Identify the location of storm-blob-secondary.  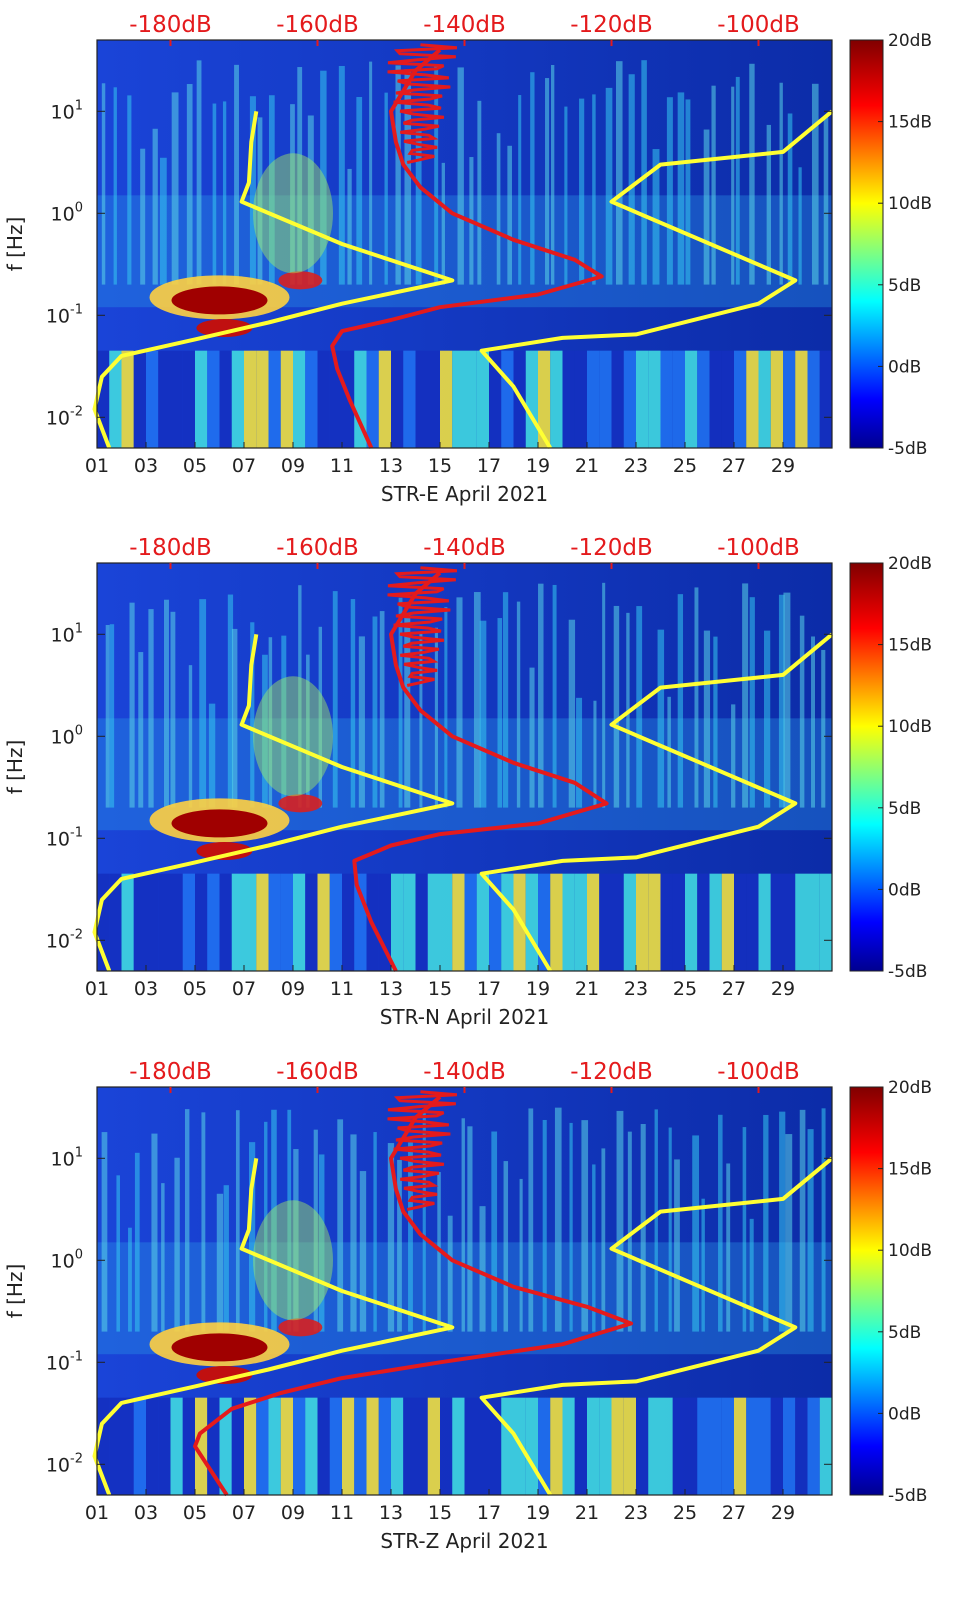
(224, 851).